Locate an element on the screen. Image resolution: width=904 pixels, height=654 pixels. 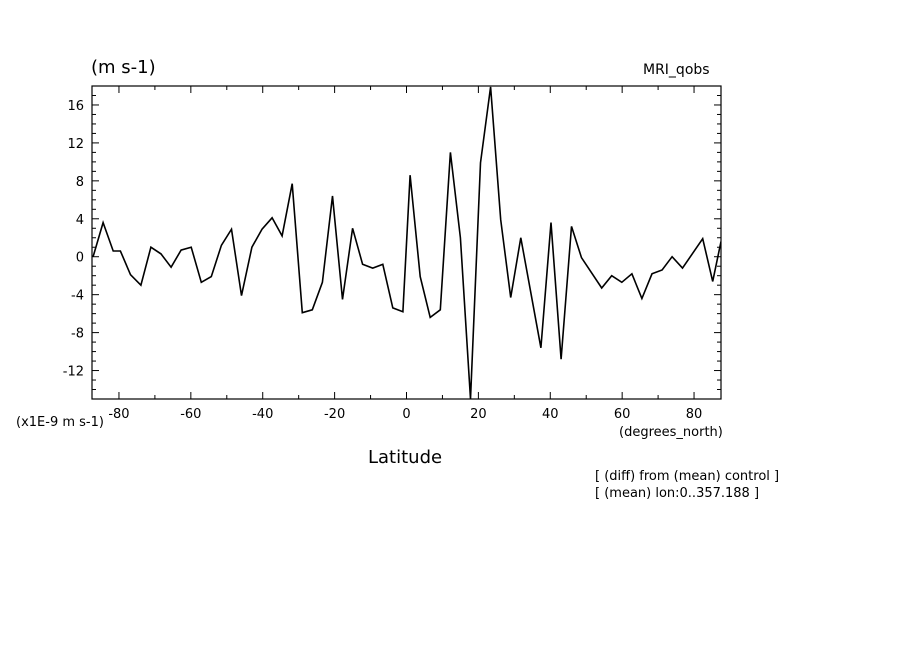
x-tick-label: 20 is located at coordinates (478, 414).